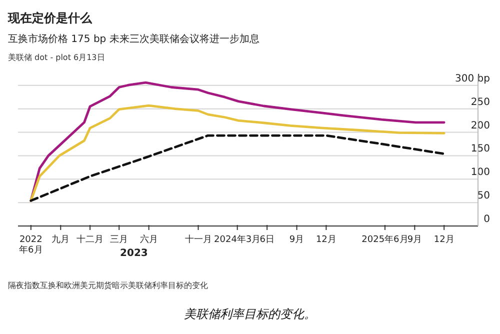 The height and width of the screenshot is (334, 500). I want to click on x-tick-label: 十一月, so click(198, 239).